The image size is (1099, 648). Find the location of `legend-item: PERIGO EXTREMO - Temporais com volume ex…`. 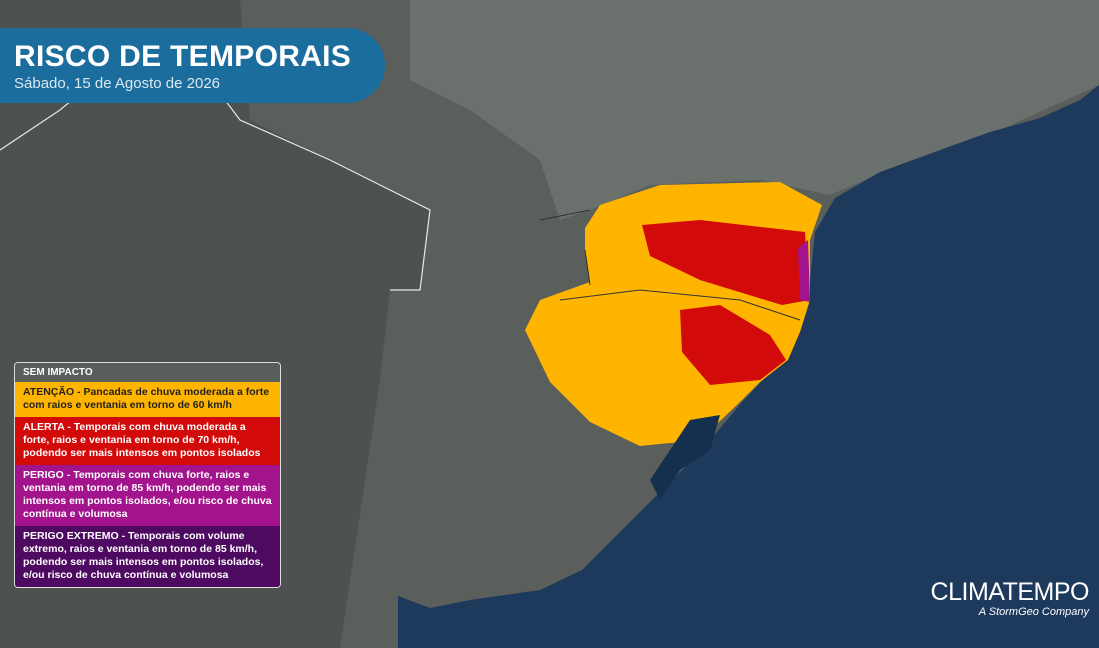

legend-item: PERIGO EXTREMO - Temporais com volume ex… is located at coordinates (147, 556).